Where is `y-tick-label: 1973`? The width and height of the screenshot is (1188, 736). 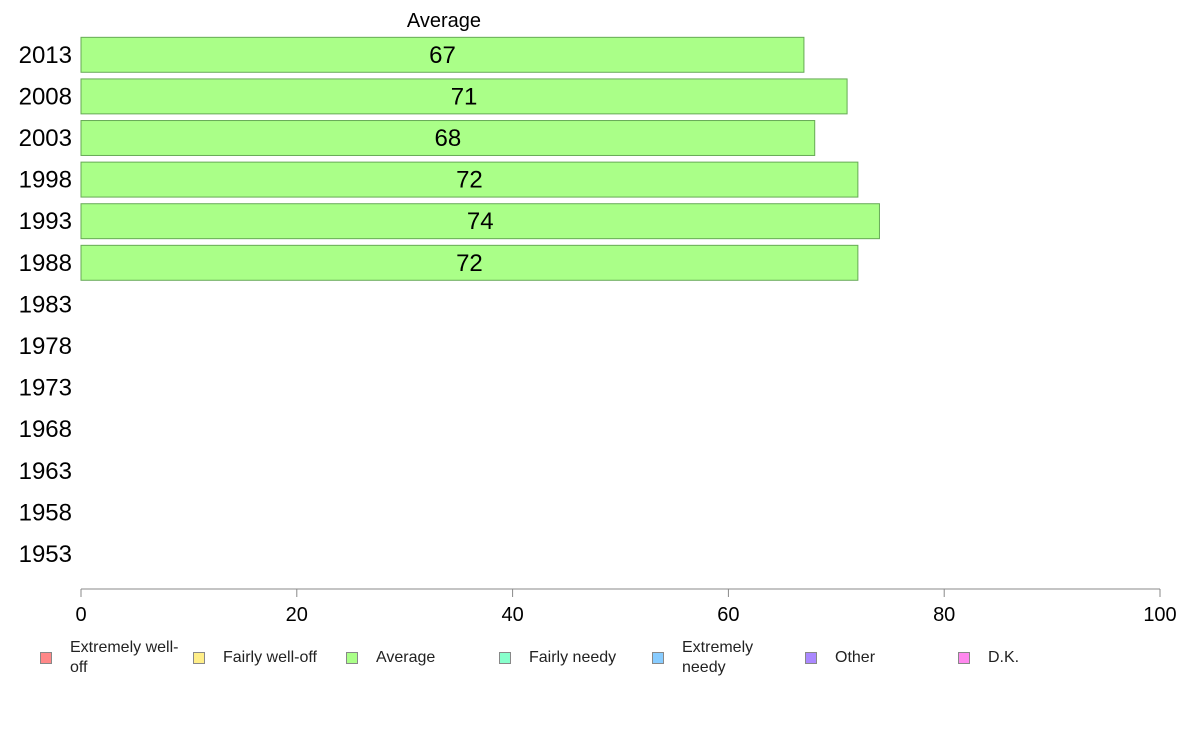 y-tick-label: 1973 is located at coordinates (45, 388).